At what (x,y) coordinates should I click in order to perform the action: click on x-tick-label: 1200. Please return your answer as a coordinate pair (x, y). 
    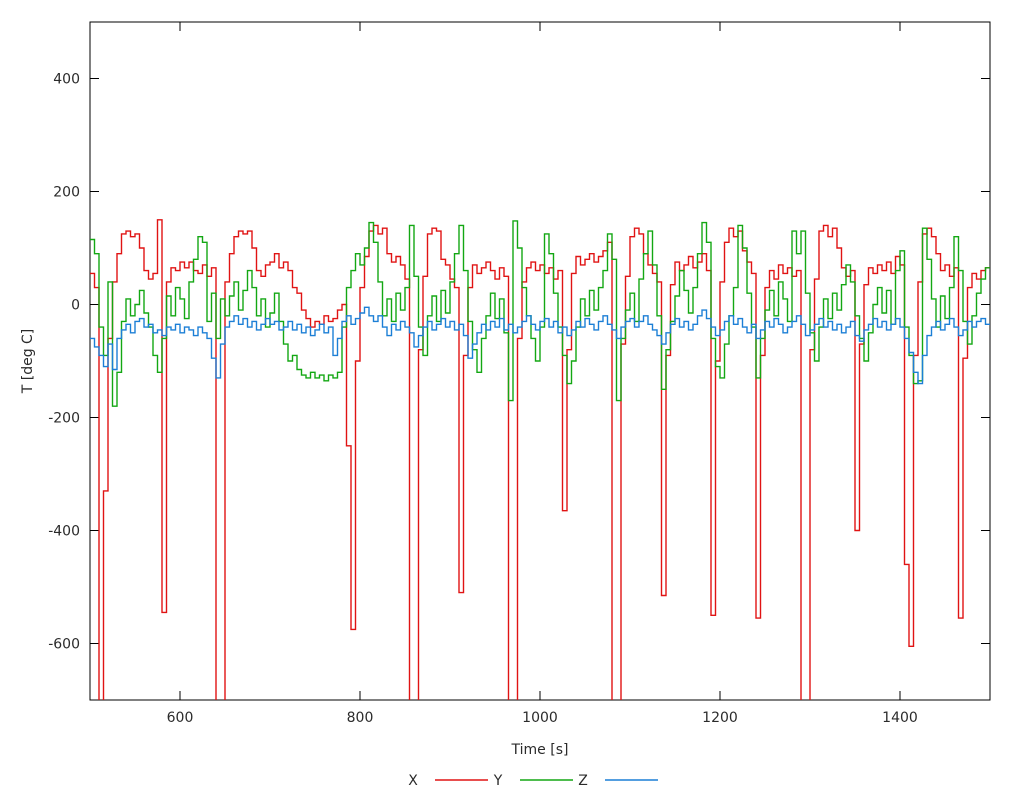
    Looking at the image, I should click on (720, 718).